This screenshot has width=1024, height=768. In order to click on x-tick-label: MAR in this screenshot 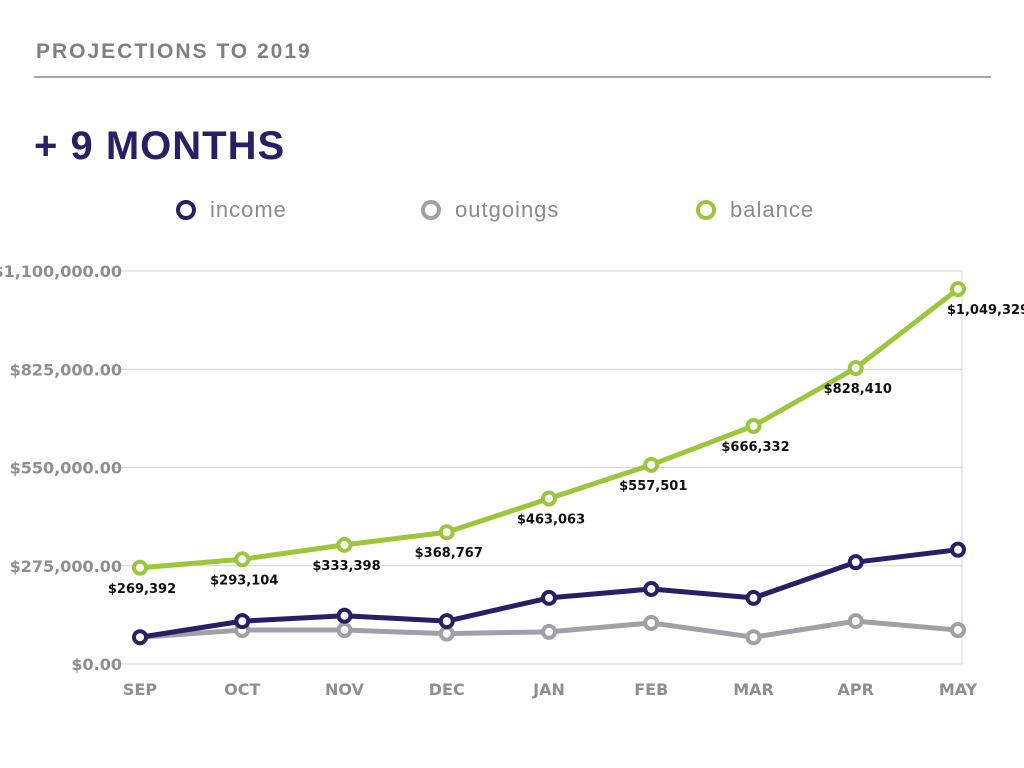, I will do `click(753, 689)`.